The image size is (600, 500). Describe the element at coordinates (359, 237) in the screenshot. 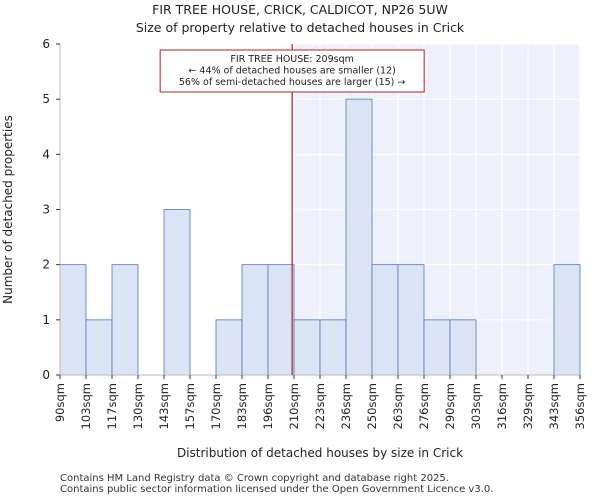

I see `bar-236sqm` at that location.